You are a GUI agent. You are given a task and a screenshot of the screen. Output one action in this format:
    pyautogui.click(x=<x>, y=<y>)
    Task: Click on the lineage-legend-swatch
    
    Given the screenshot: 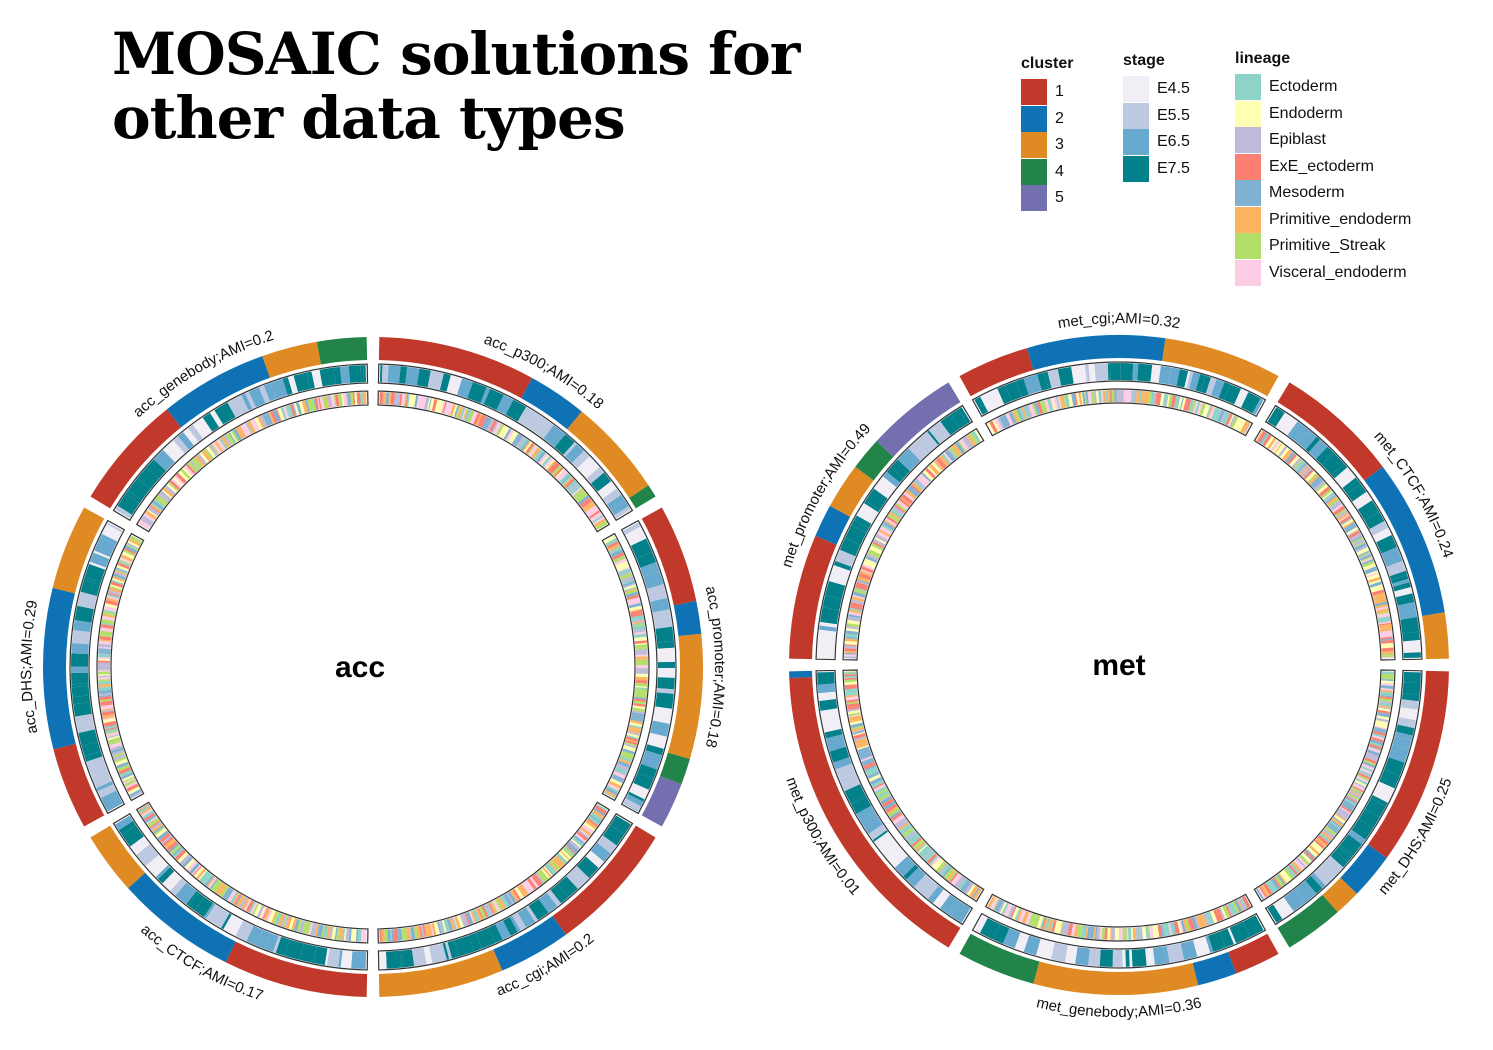 What is the action you would take?
    pyautogui.click(x=1248, y=272)
    